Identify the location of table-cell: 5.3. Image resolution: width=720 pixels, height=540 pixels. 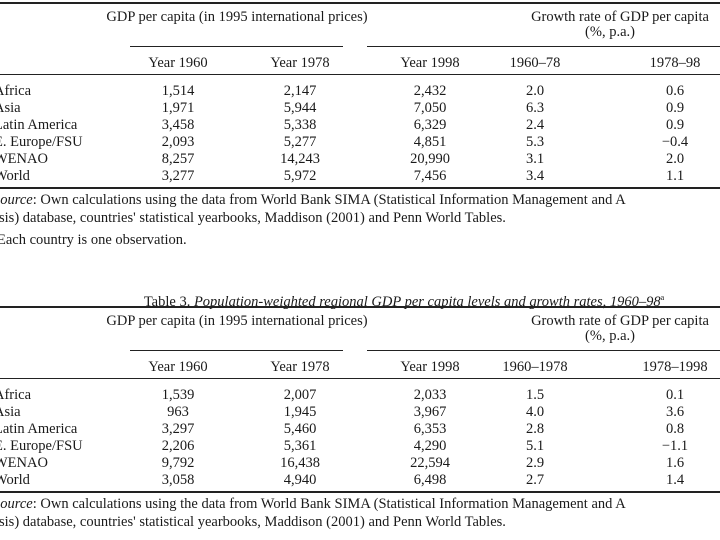
(535, 142).